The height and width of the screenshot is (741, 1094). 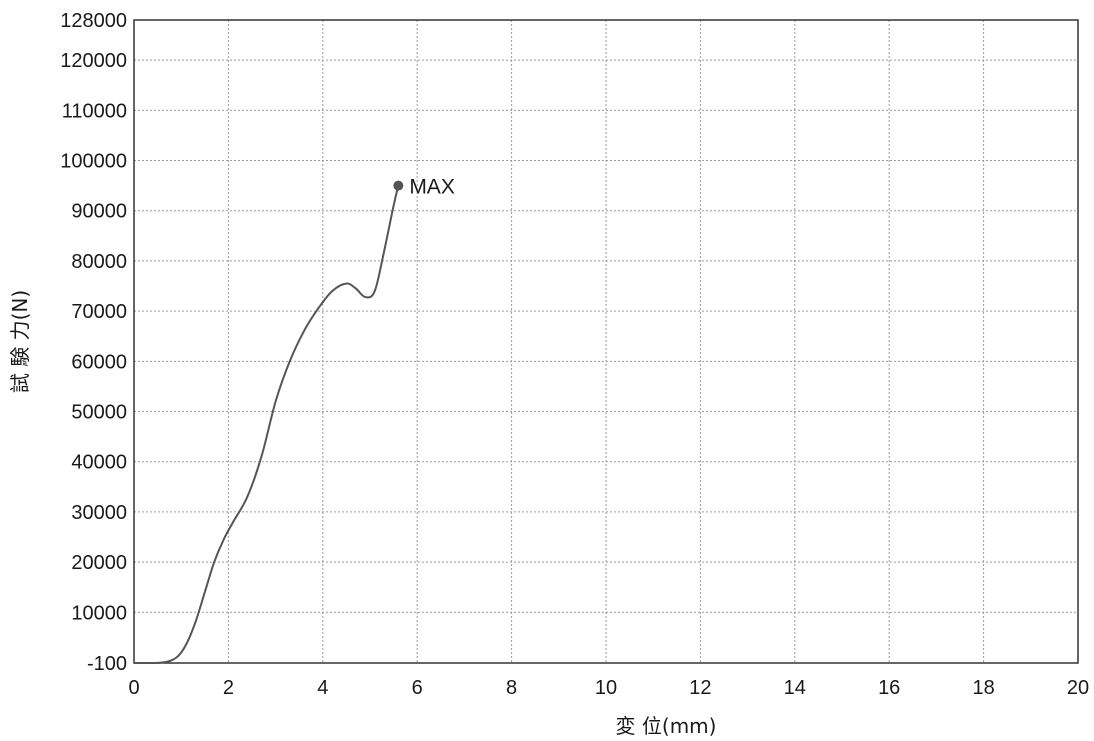 What do you see at coordinates (99, 613) in the screenshot?
I see `y-tick-label: 10000` at bounding box center [99, 613].